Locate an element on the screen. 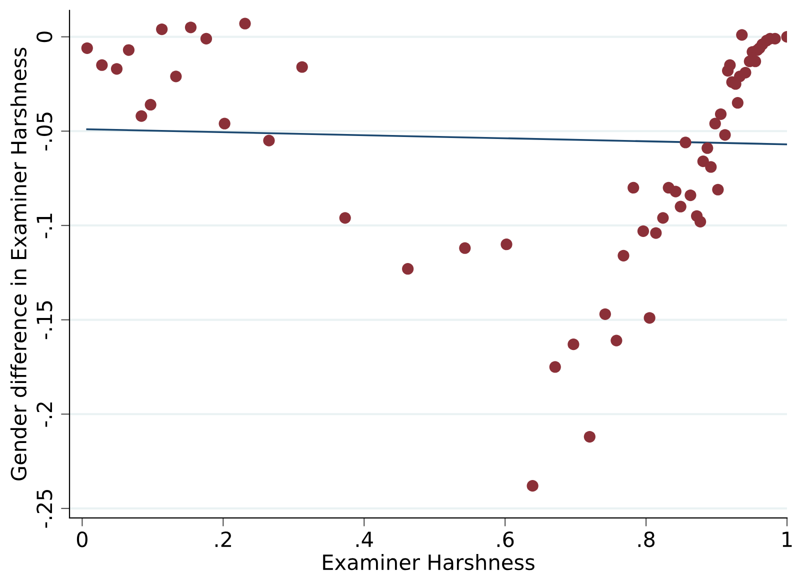  x-tick-label: .8 is located at coordinates (646, 539).